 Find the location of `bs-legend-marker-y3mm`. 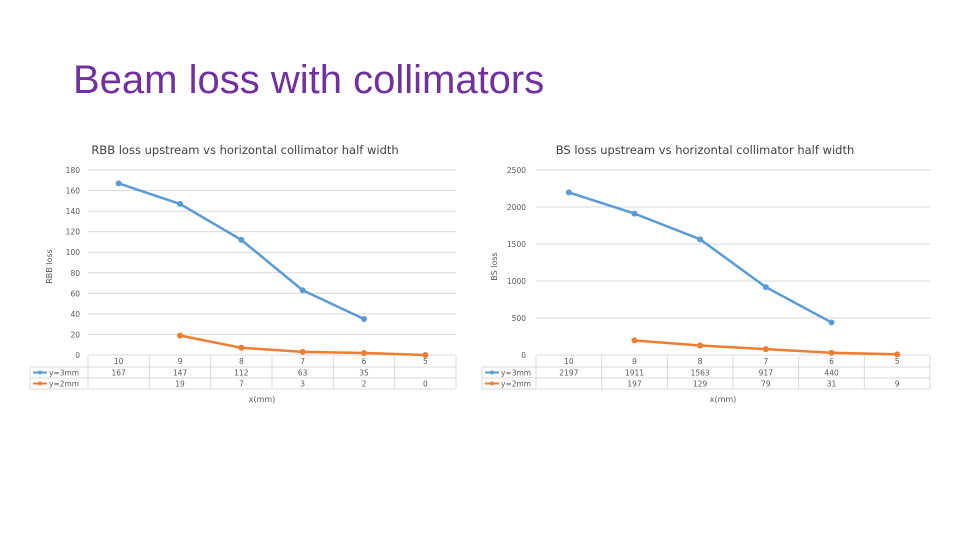

bs-legend-marker-y3mm is located at coordinates (492, 372).